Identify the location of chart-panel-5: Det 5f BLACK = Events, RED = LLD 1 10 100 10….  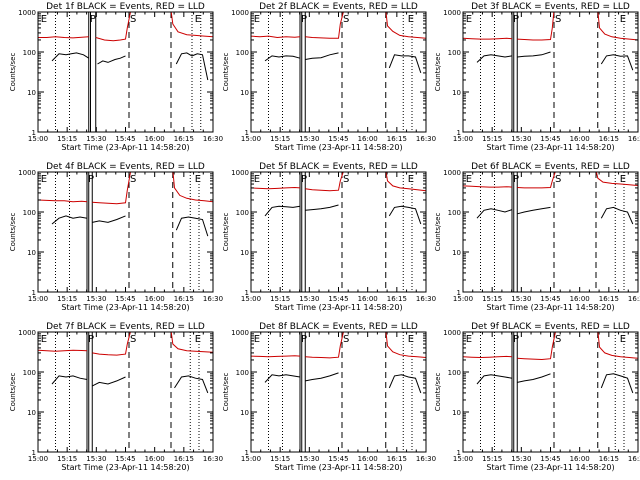
(329, 237).